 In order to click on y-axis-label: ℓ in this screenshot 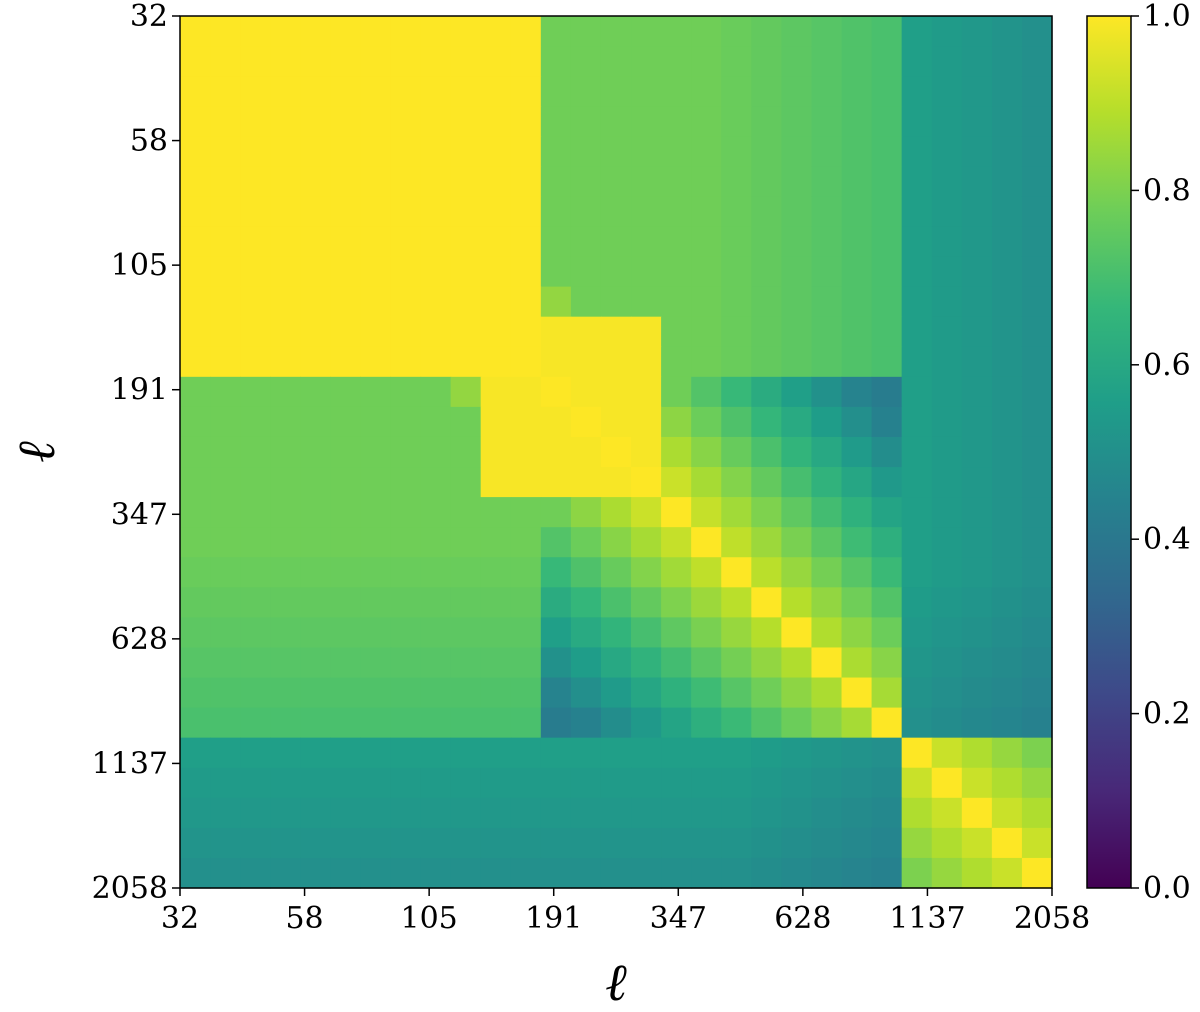, I will do `click(37, 452)`.